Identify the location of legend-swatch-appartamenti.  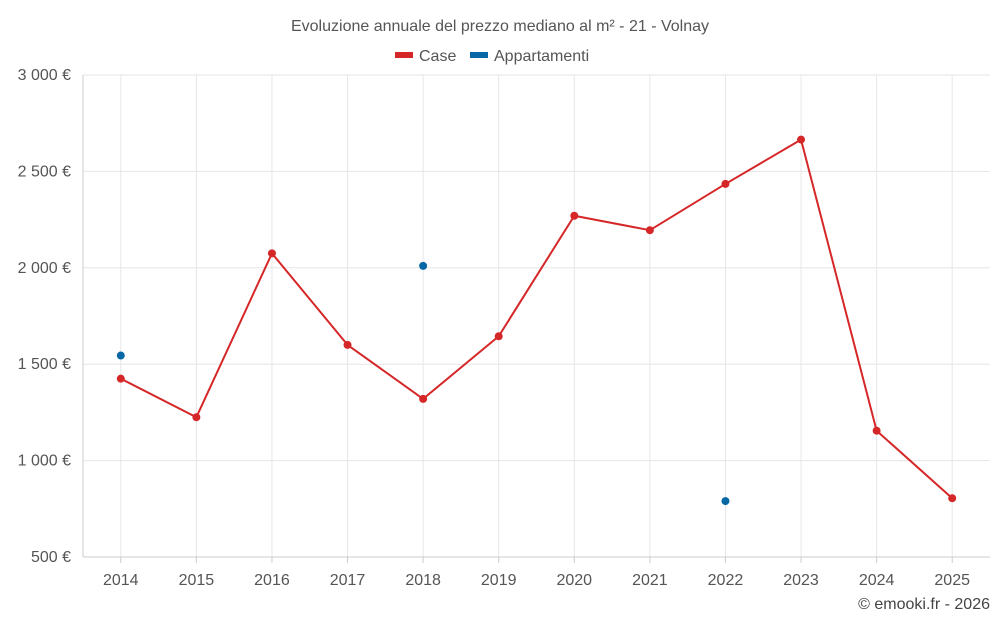
(479, 55).